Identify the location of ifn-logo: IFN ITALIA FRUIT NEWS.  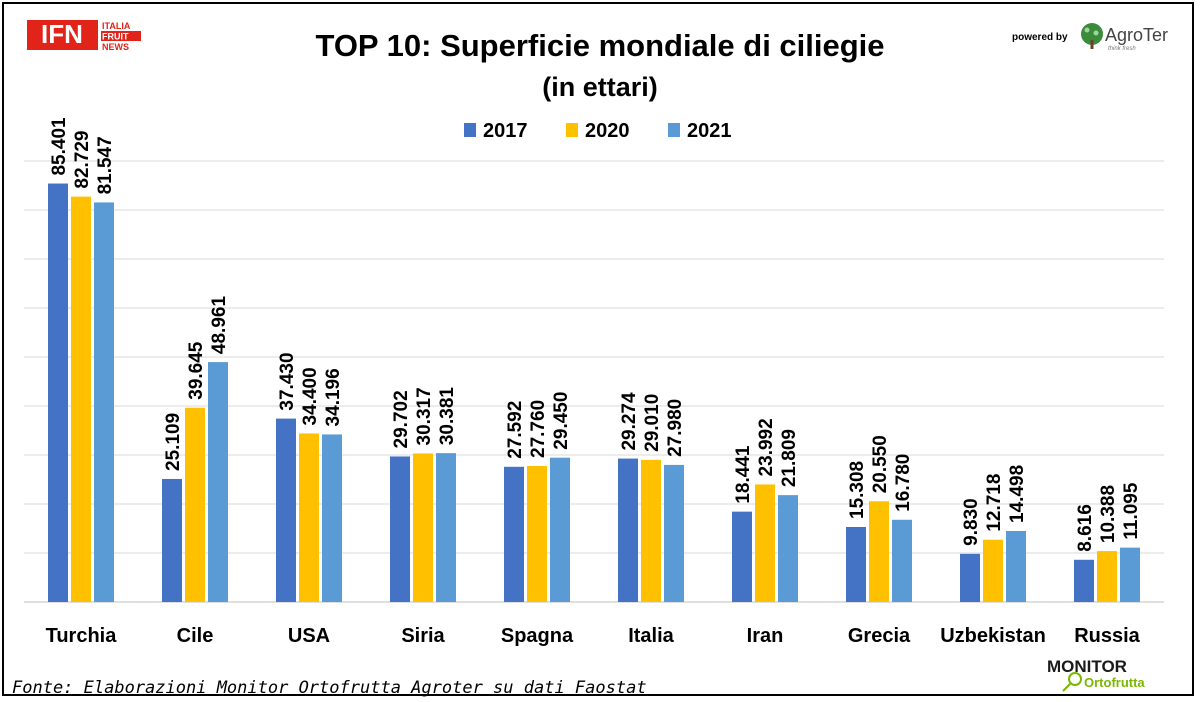
(84, 35).